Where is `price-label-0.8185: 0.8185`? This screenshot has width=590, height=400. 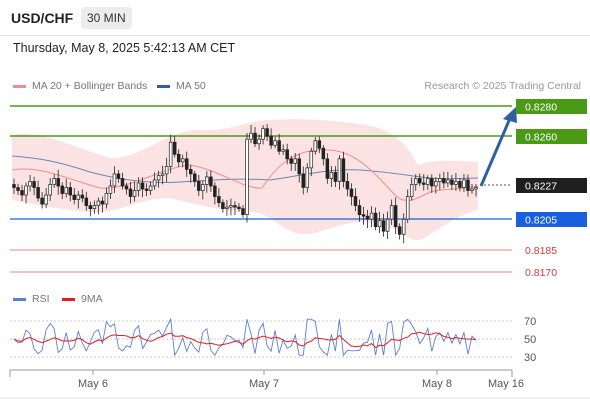 price-label-0.8185: 0.8185 is located at coordinates (541, 251).